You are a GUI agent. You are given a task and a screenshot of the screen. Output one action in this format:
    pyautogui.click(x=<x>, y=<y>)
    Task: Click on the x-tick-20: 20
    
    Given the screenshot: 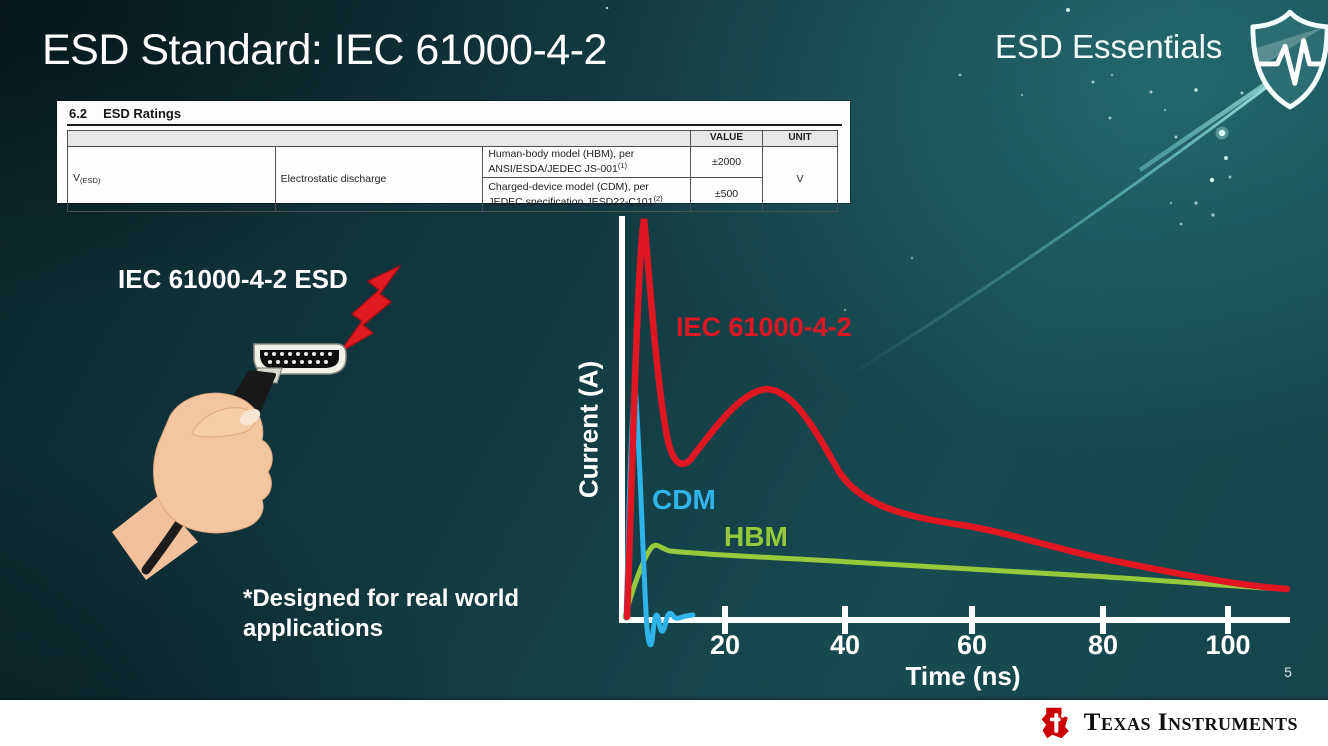 What is the action you would take?
    pyautogui.click(x=725, y=645)
    